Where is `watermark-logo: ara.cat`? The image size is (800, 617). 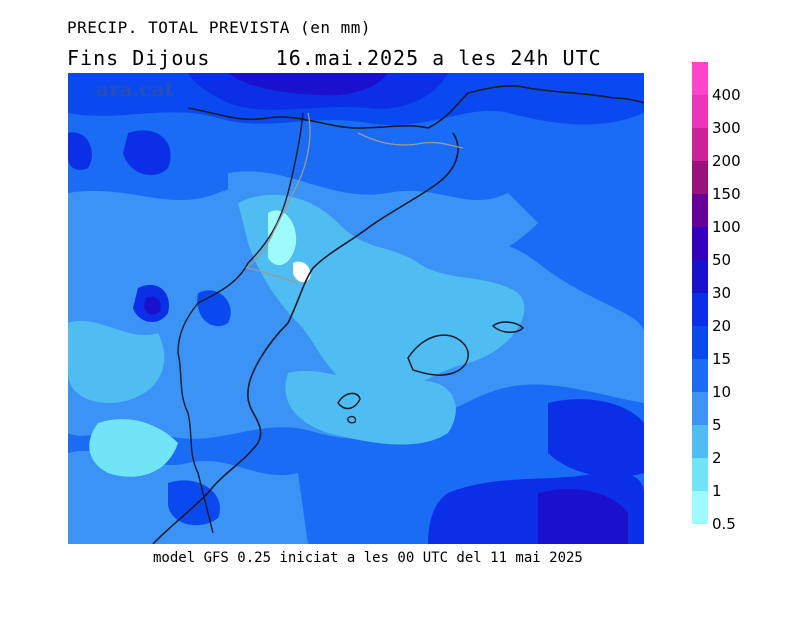 watermark-logo: ara.cat is located at coordinates (135, 89).